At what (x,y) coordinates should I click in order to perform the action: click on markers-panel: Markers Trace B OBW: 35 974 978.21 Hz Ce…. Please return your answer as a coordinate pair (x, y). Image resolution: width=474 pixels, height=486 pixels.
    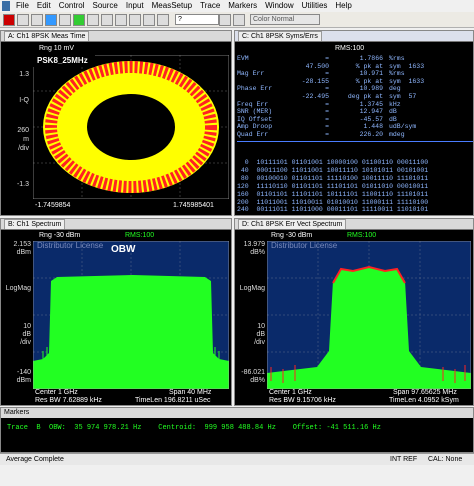
    Looking at the image, I should click on (237, 430).